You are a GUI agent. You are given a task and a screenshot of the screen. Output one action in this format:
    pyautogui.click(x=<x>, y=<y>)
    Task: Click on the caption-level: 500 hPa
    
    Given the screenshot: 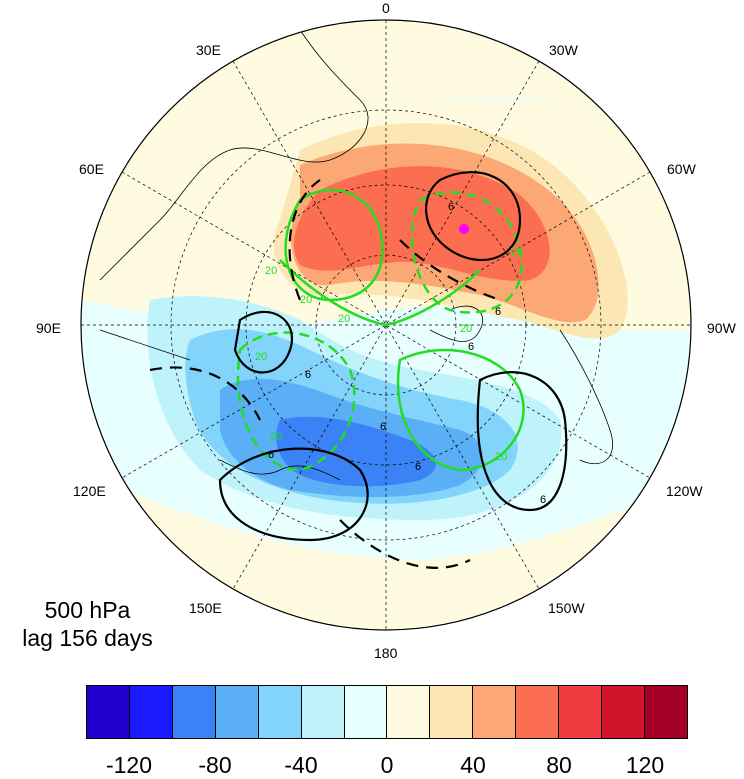 What is the action you would take?
    pyautogui.click(x=87, y=610)
    